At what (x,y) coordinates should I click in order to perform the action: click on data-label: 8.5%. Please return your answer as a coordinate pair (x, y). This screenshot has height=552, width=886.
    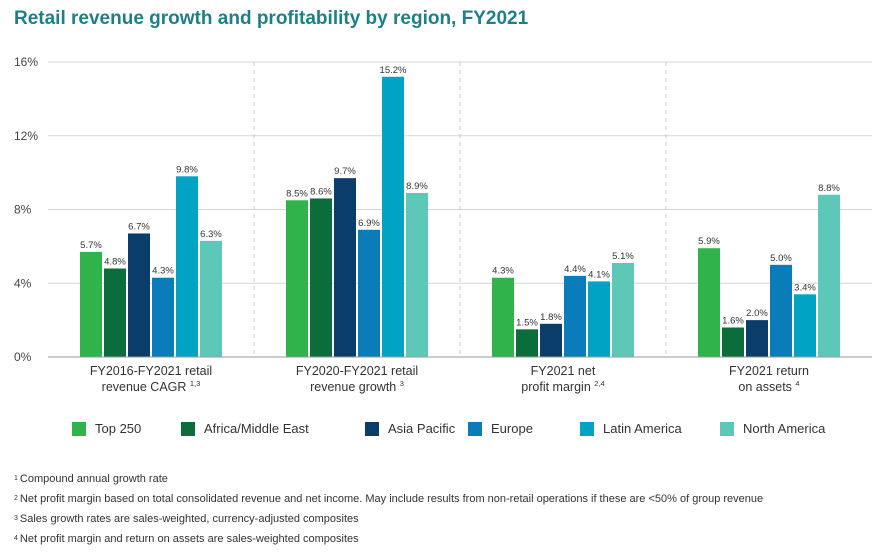
    Looking at the image, I should click on (297, 193).